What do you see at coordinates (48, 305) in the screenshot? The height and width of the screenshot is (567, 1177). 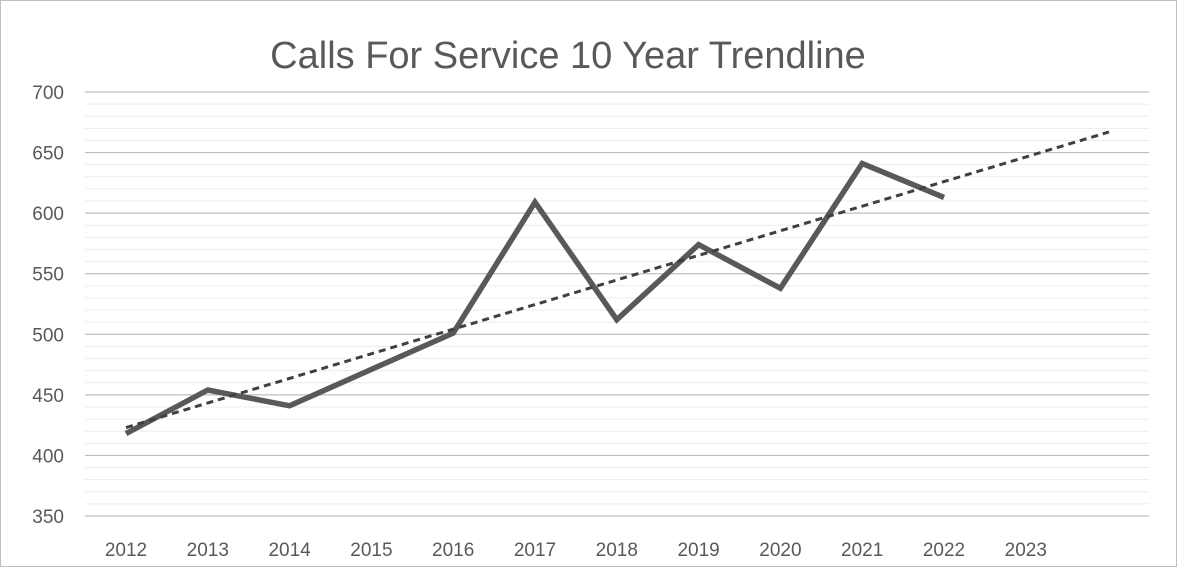 I see `y-axis-tick-labels: 350 400 450 500 550 600 650 700` at bounding box center [48, 305].